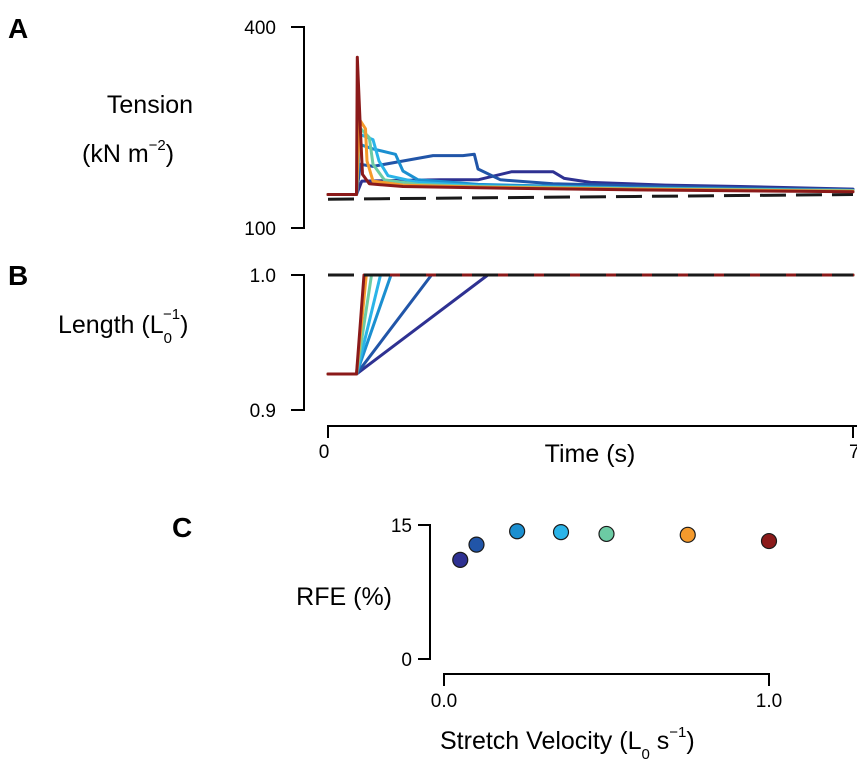  What do you see at coordinates (444, 701) in the screenshot?
I see `panel-c-xtick-label-start: 0.0` at bounding box center [444, 701].